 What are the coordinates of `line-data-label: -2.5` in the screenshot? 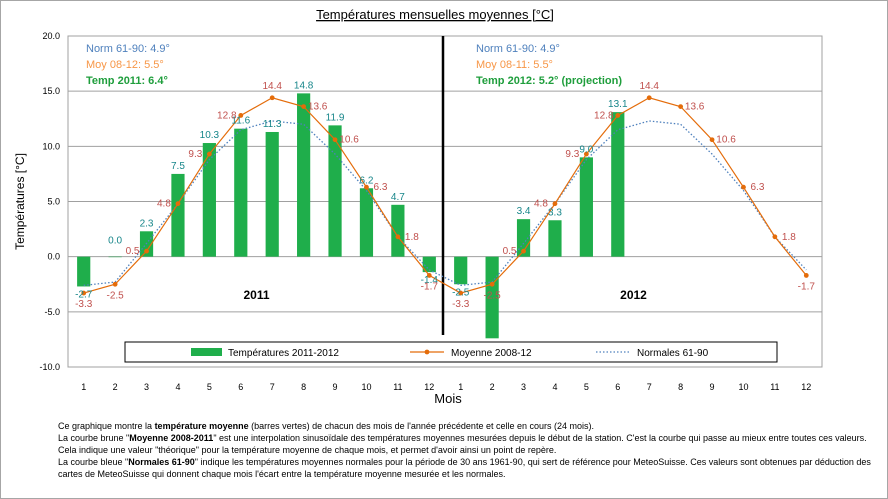 It's located at (493, 295).